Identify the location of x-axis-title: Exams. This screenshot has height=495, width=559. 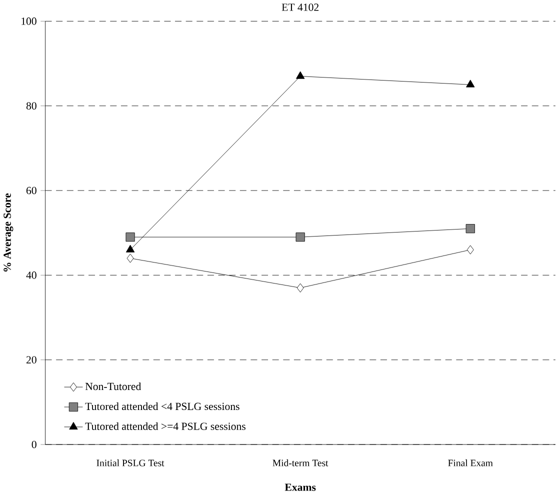
(300, 488).